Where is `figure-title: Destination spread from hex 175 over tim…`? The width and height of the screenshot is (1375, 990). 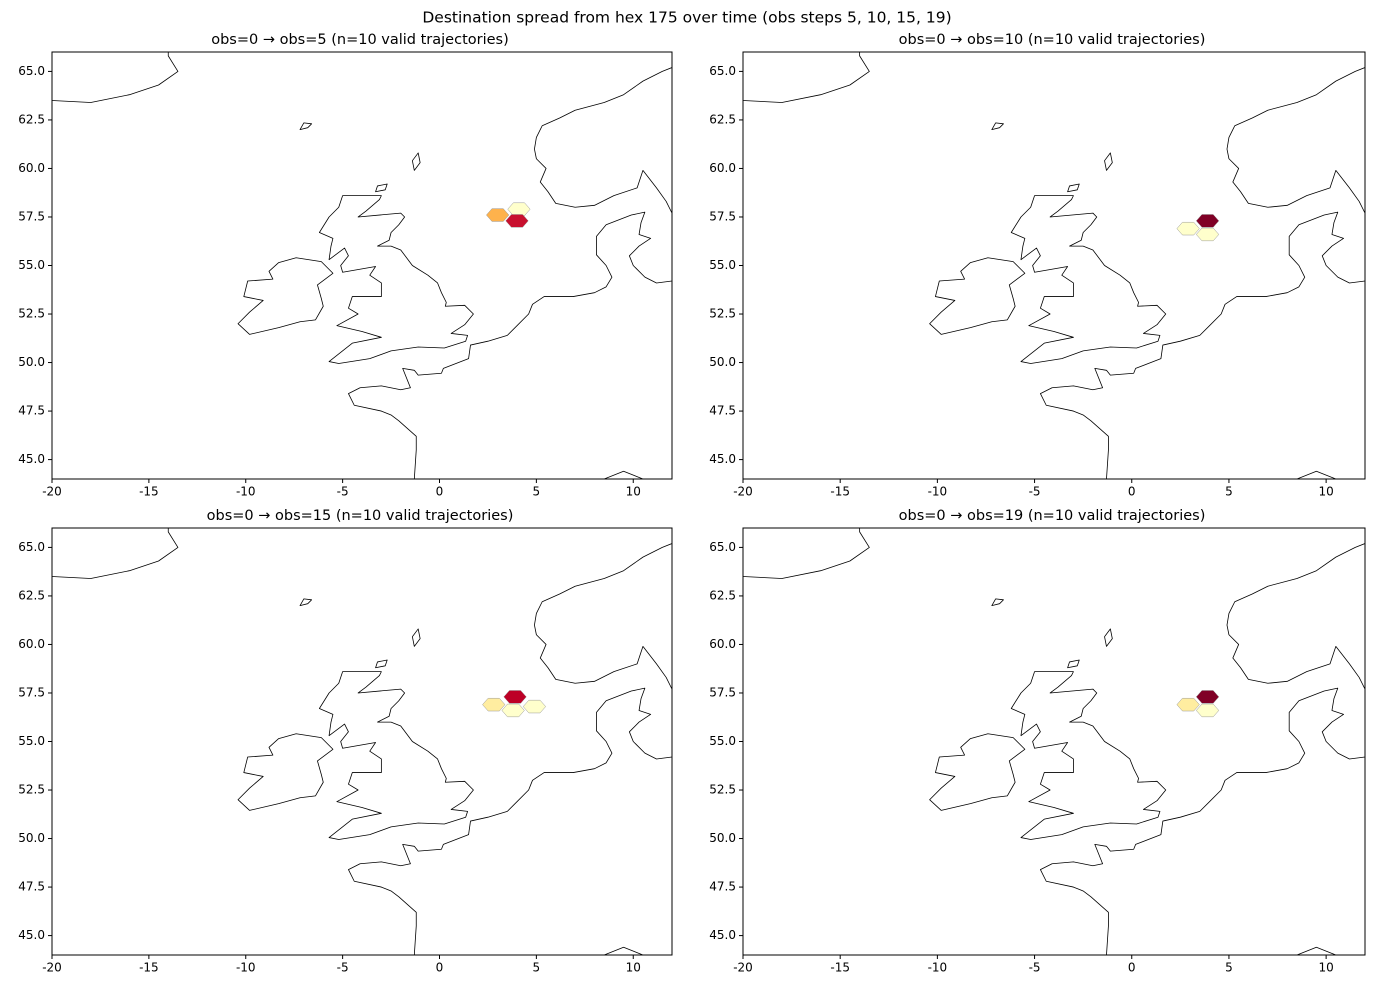
figure-title: Destination spread from hex 175 over tim… is located at coordinates (686, 18).